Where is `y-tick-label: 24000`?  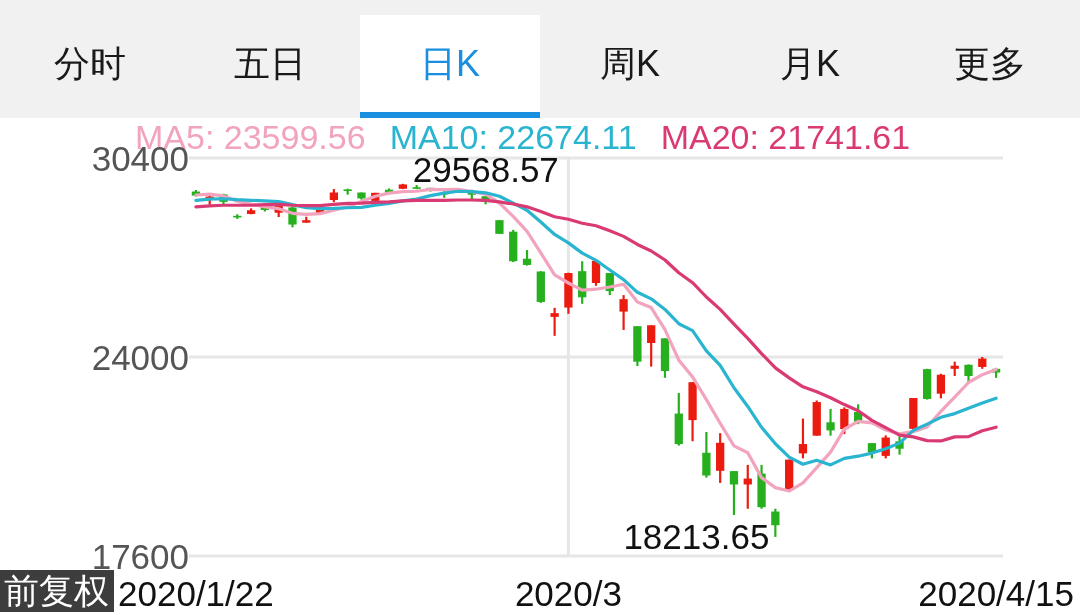 y-tick-label: 24000 is located at coordinates (140, 357).